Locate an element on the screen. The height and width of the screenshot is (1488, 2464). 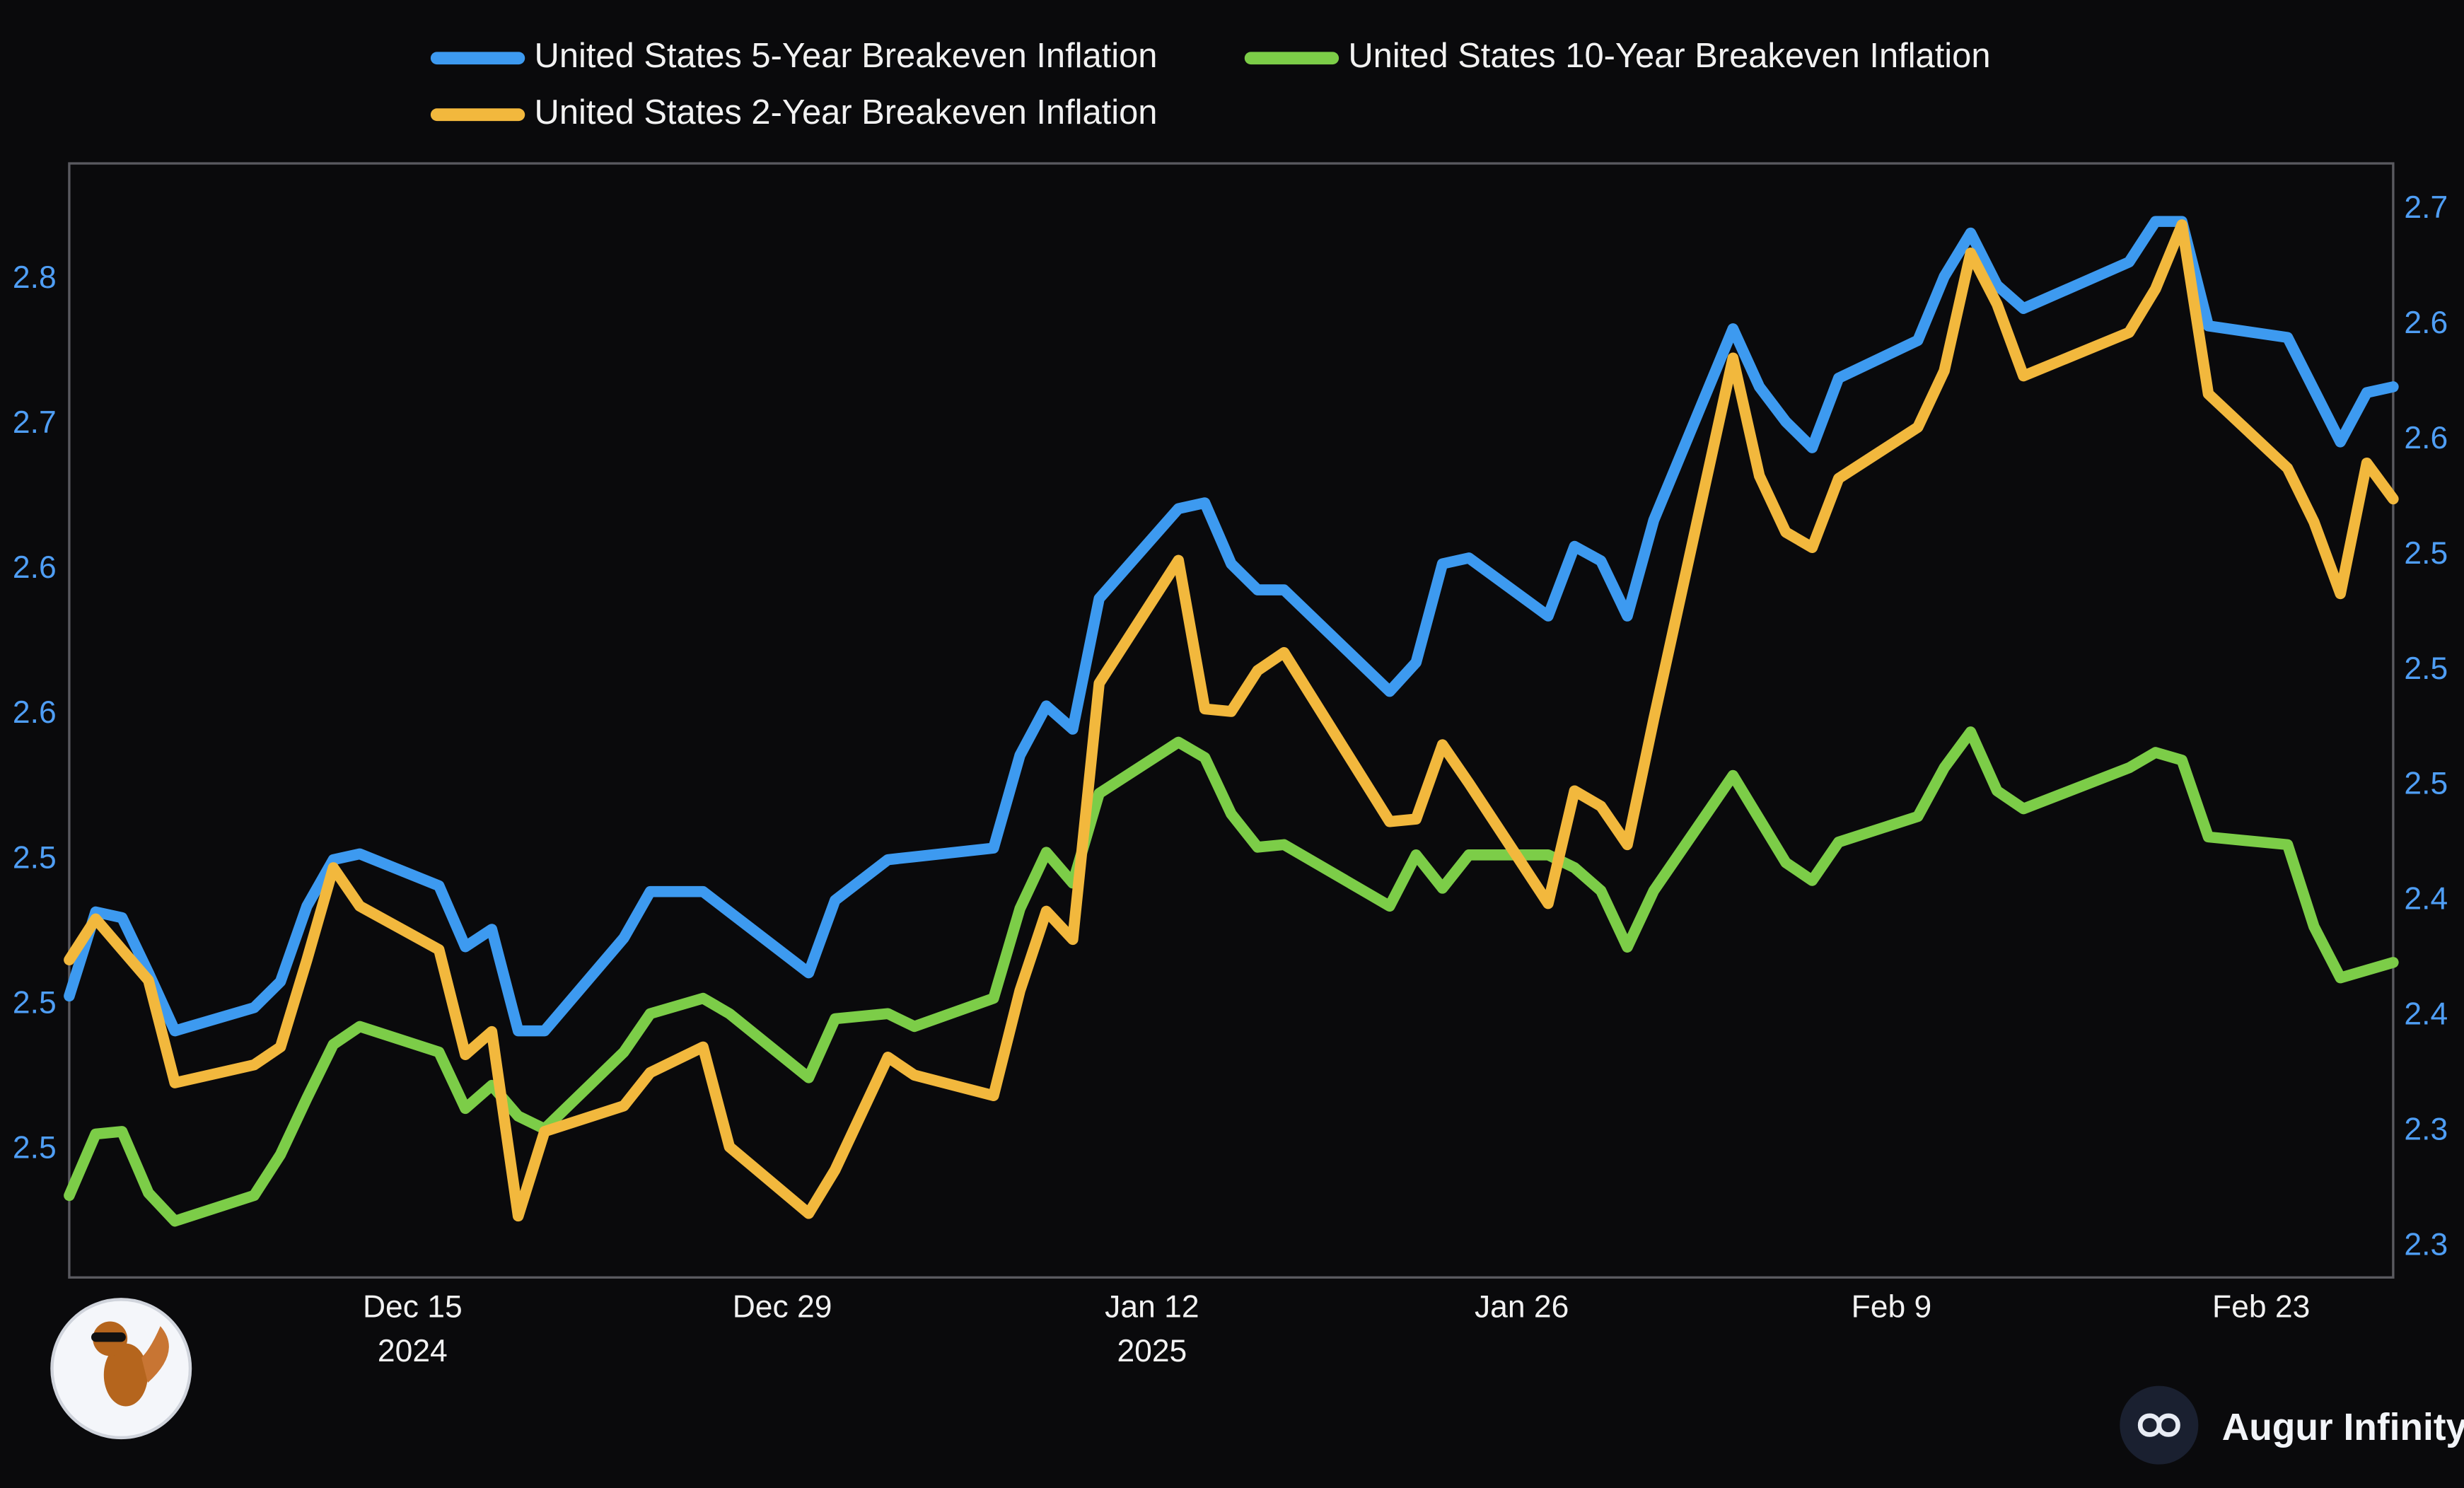
x-tick-label-line: Jan 26 is located at coordinates (1522, 1307).